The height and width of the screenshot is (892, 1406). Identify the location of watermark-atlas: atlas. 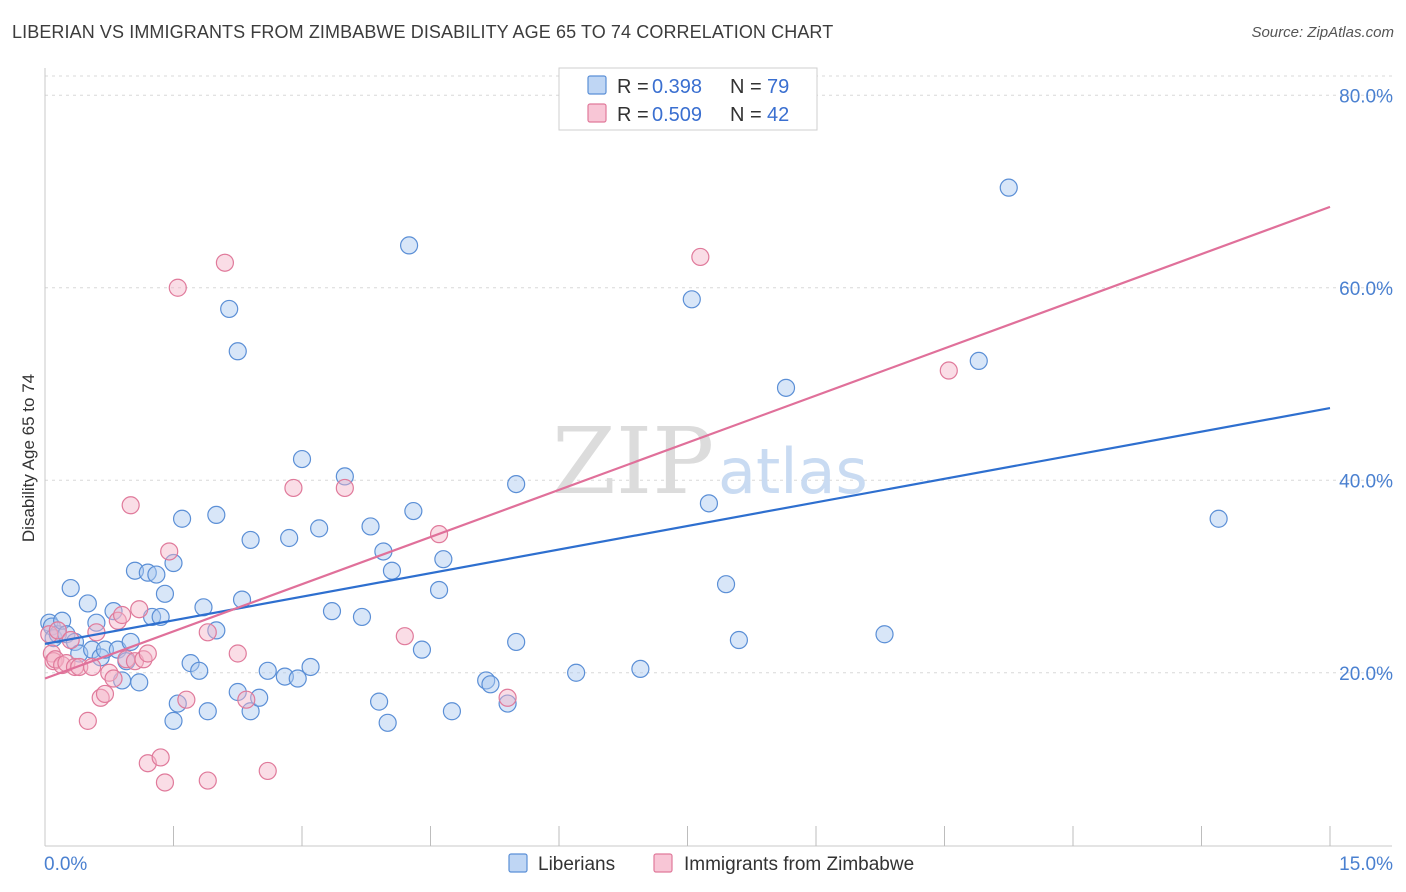
(793, 471).